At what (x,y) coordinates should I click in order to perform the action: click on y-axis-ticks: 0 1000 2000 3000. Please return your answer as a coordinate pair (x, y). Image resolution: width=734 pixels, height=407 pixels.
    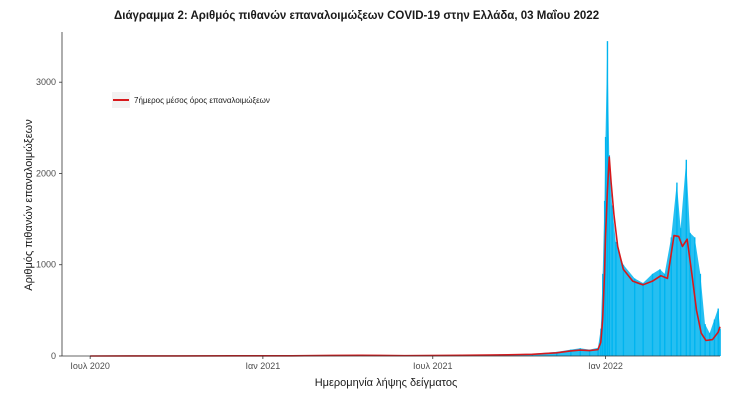
    Looking at the image, I should click on (49, 219).